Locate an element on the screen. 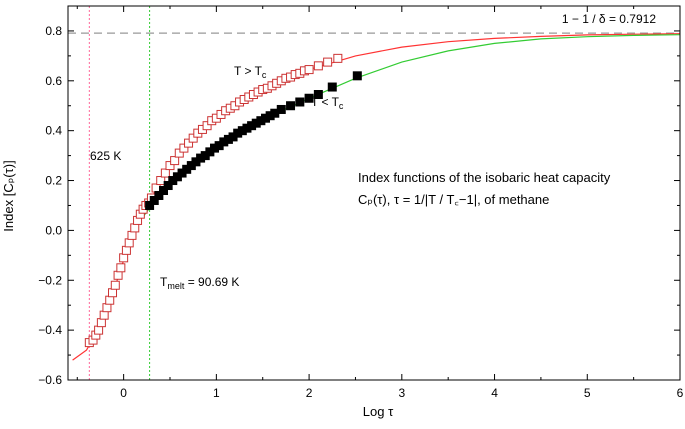 Image resolution: width=685 pixels, height=429 pixels. x-tick-label: 1 is located at coordinates (216, 393).